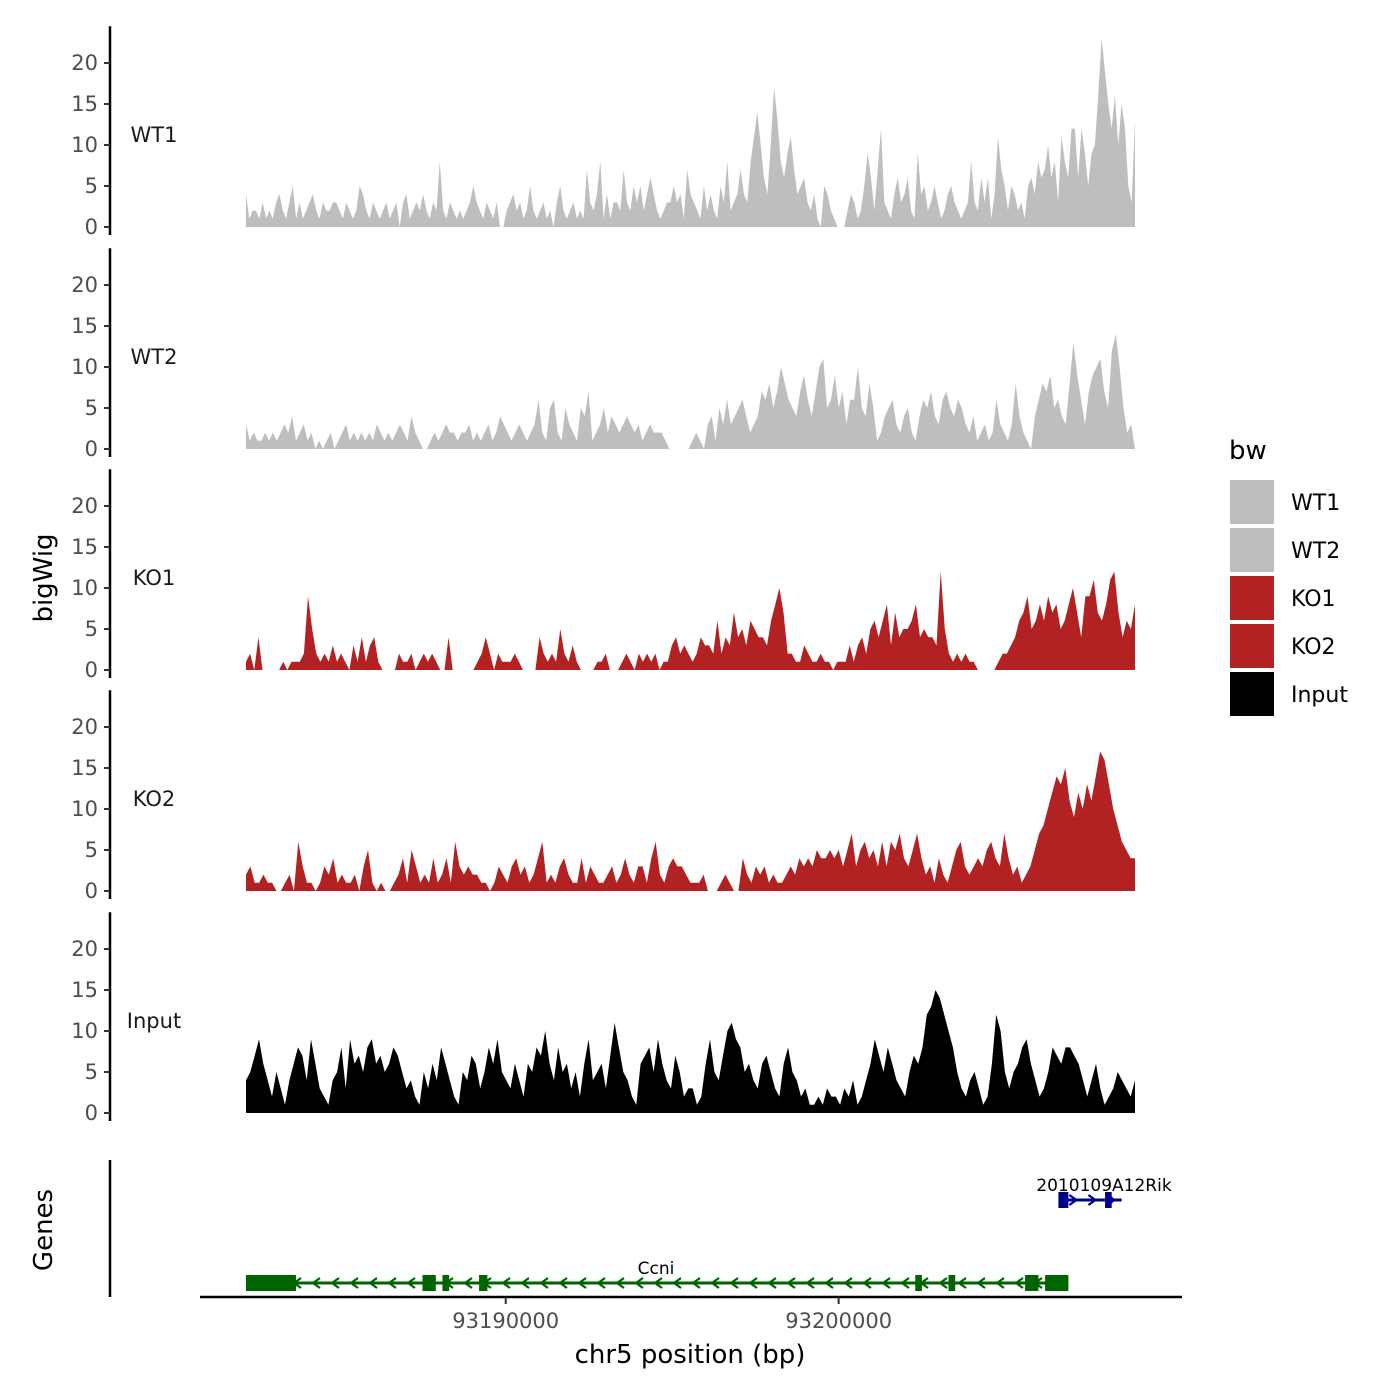 This screenshot has width=1400, height=1400. I want to click on track-wt1: 0 5 10 15 20 WT1, so click(603, 132).